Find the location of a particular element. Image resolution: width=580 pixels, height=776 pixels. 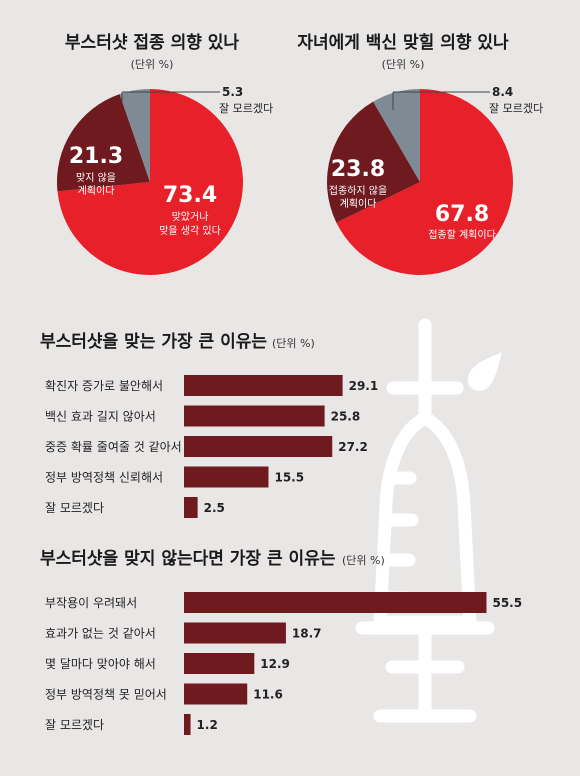

callout-value: 5.3 is located at coordinates (232, 92).